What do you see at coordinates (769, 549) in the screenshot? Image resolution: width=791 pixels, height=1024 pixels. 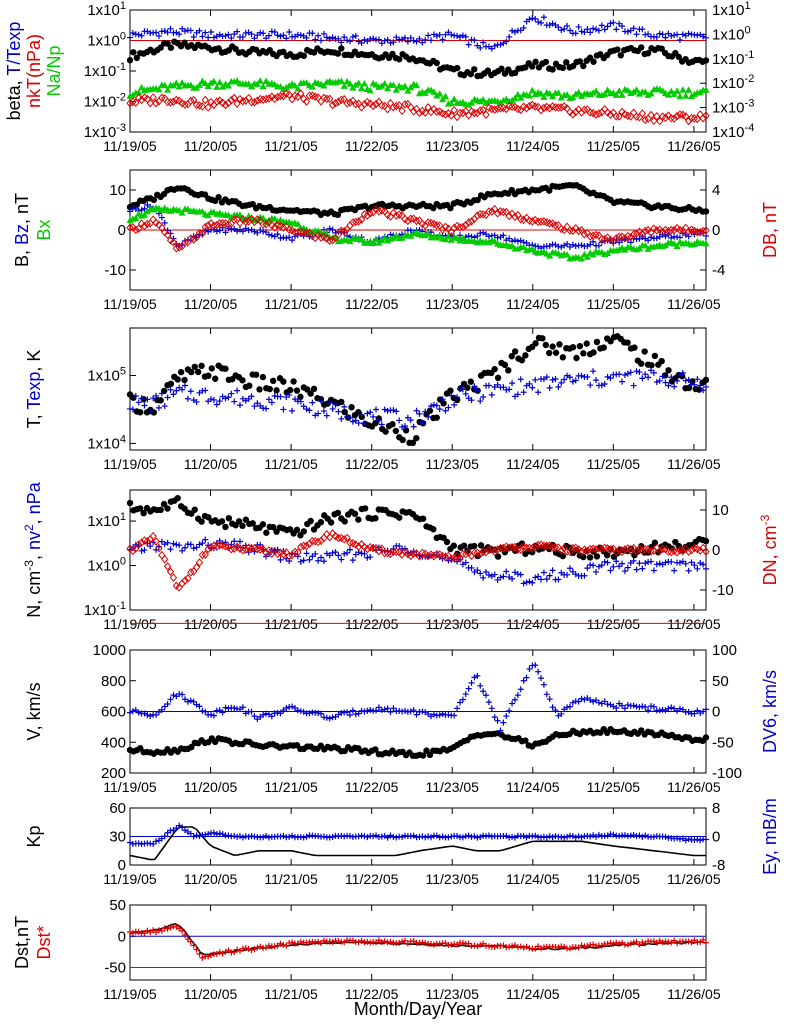 I see `right-axis-label: DN, cm-3` at bounding box center [769, 549].